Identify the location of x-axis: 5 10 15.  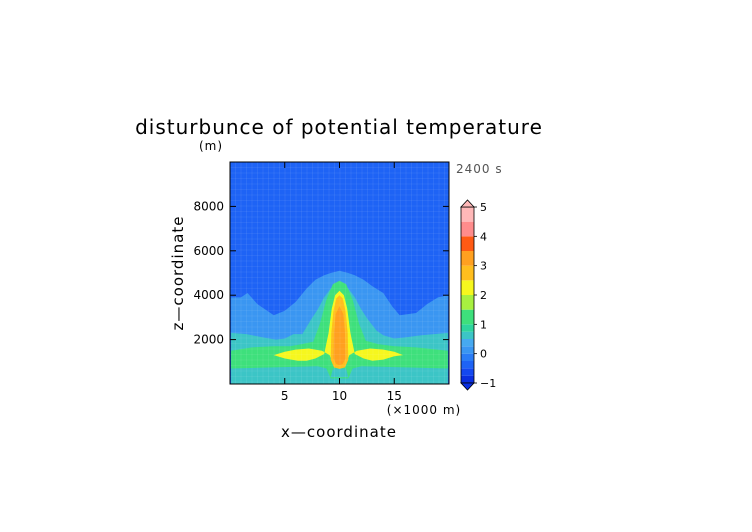
(341, 282).